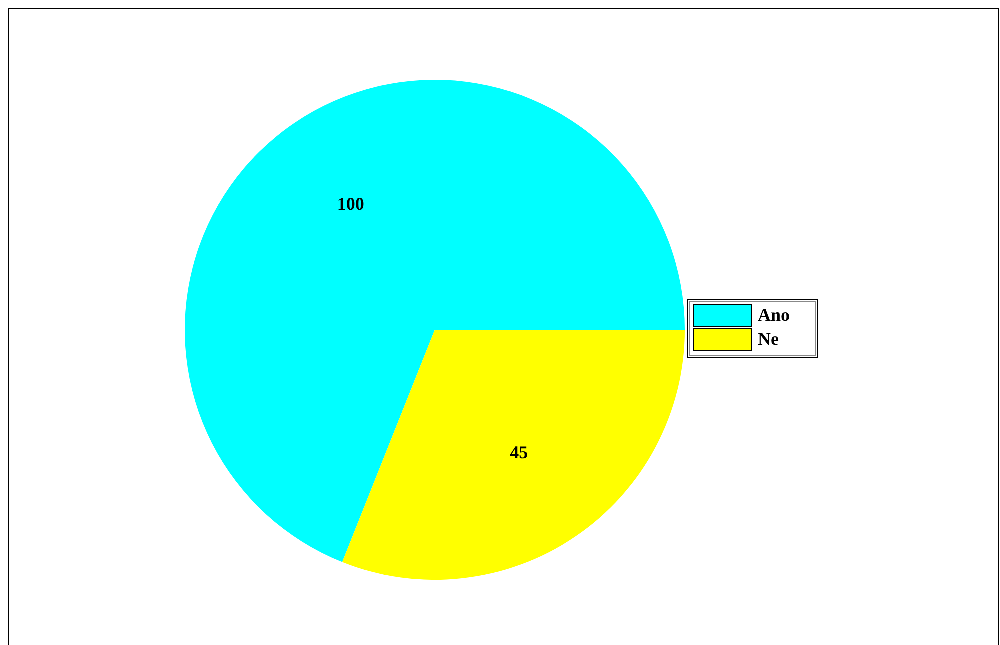  Describe the element at coordinates (768, 339) in the screenshot. I see `legend-label: Ne` at that location.